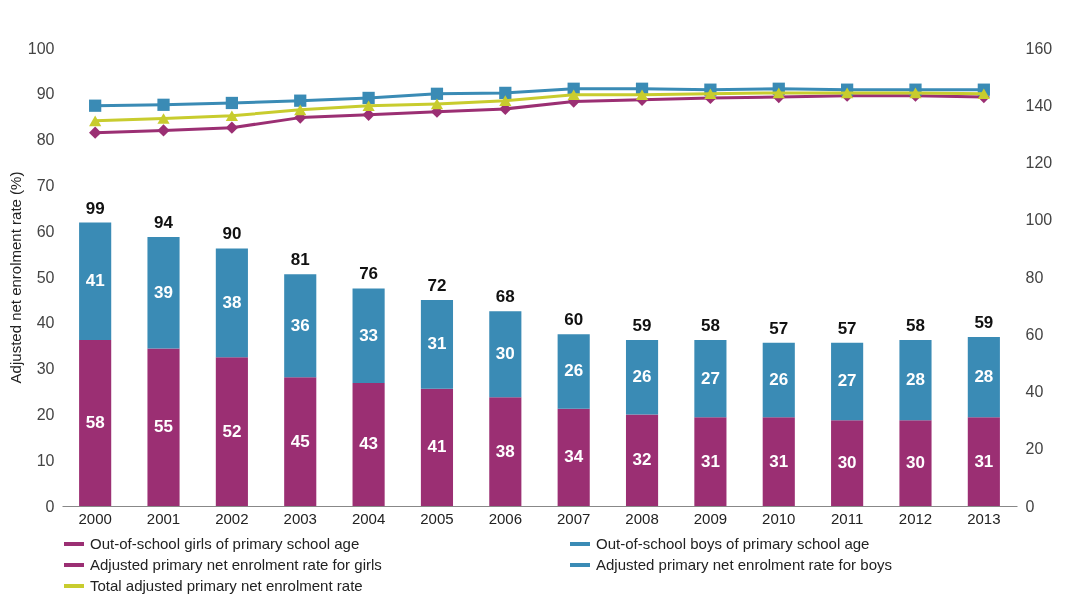 The height and width of the screenshot is (599, 1080). What do you see at coordinates (45, 460) in the screenshot?
I see `y-tick-label: 10` at bounding box center [45, 460].